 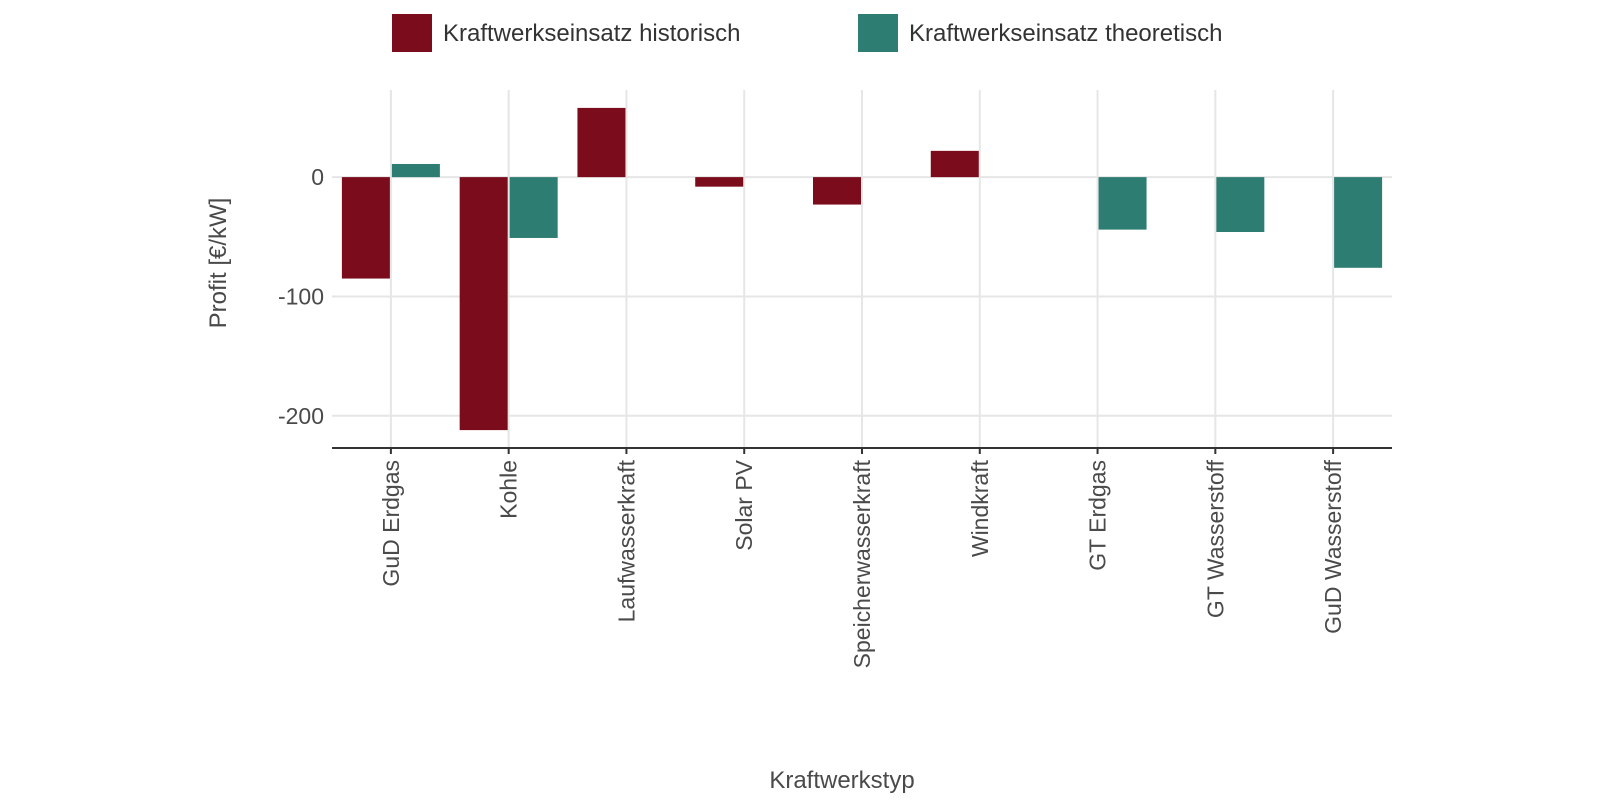 I want to click on y-tick-label: -200, so click(x=301, y=416).